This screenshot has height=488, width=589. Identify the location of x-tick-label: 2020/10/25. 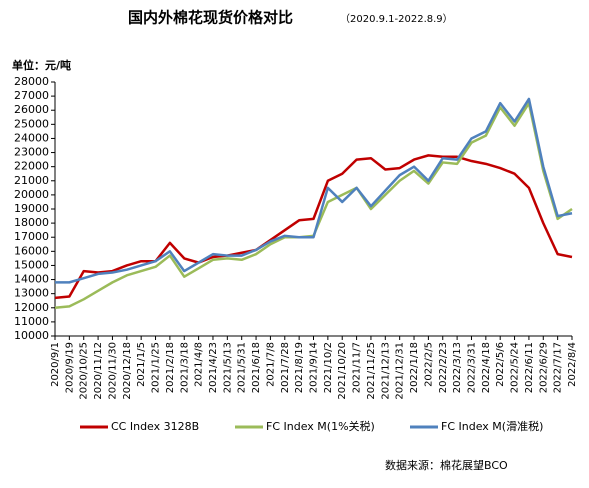
(84, 371).